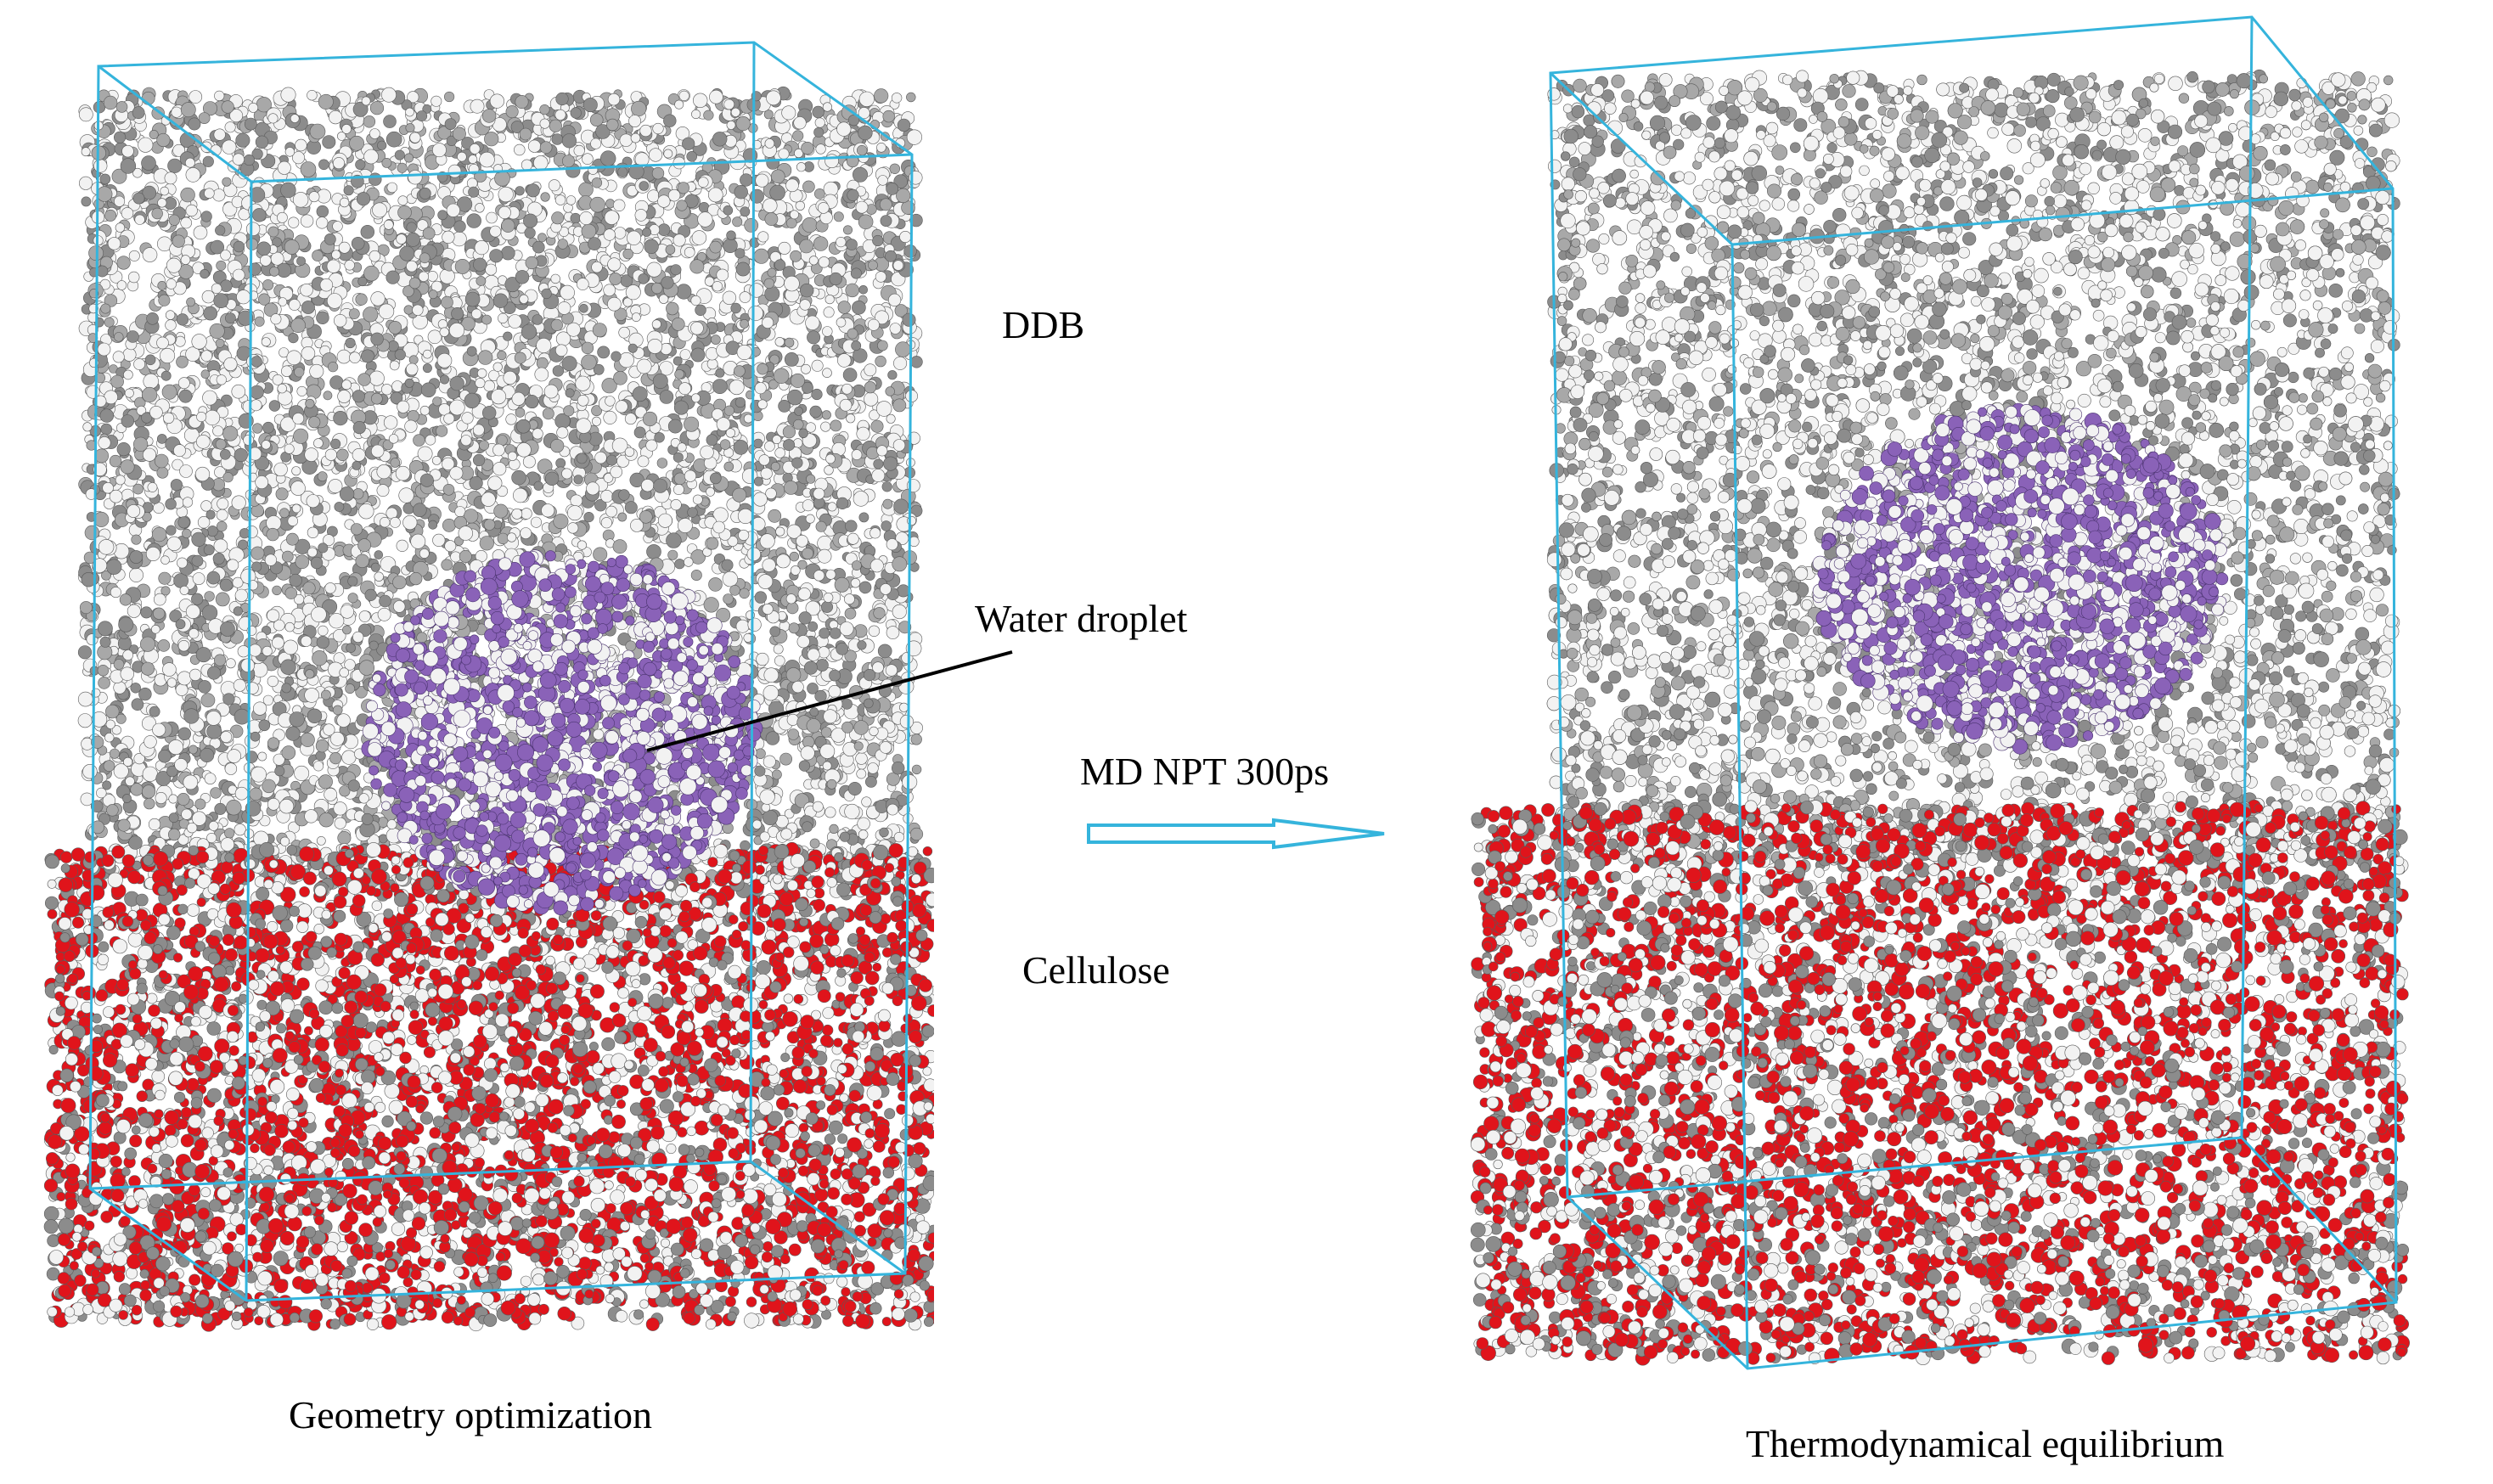 This screenshot has height=1484, width=2493. Describe the element at coordinates (1081, 619) in the screenshot. I see `water-droplet-label: Water droplet` at that location.